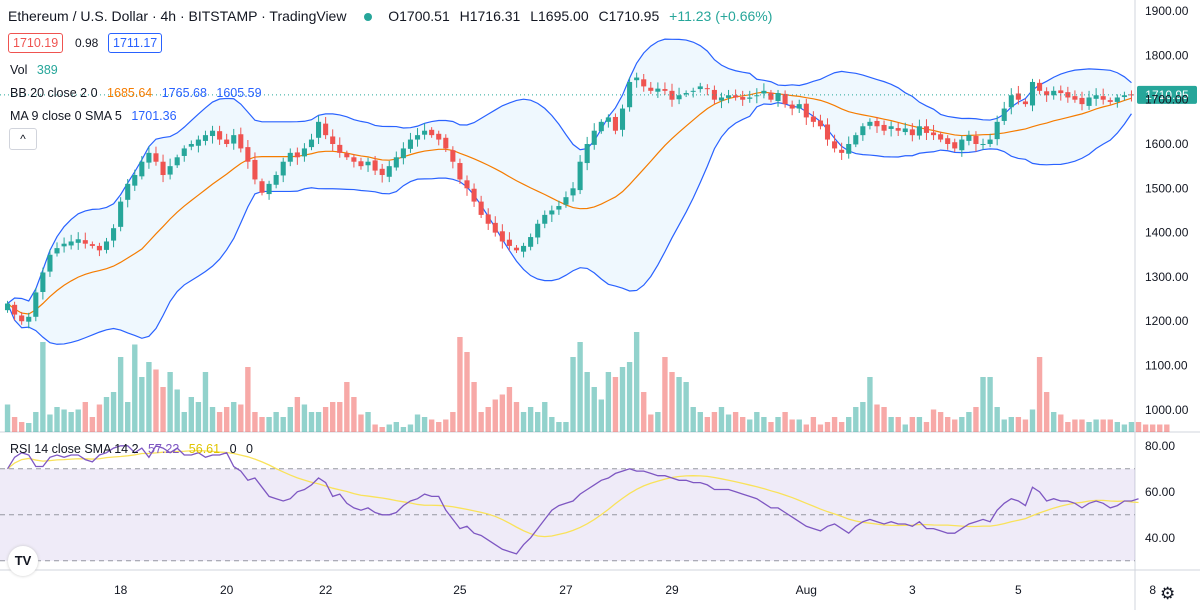 This screenshot has width=1200, height=610. I want to click on chevron-up-icon: ^, so click(23, 139).